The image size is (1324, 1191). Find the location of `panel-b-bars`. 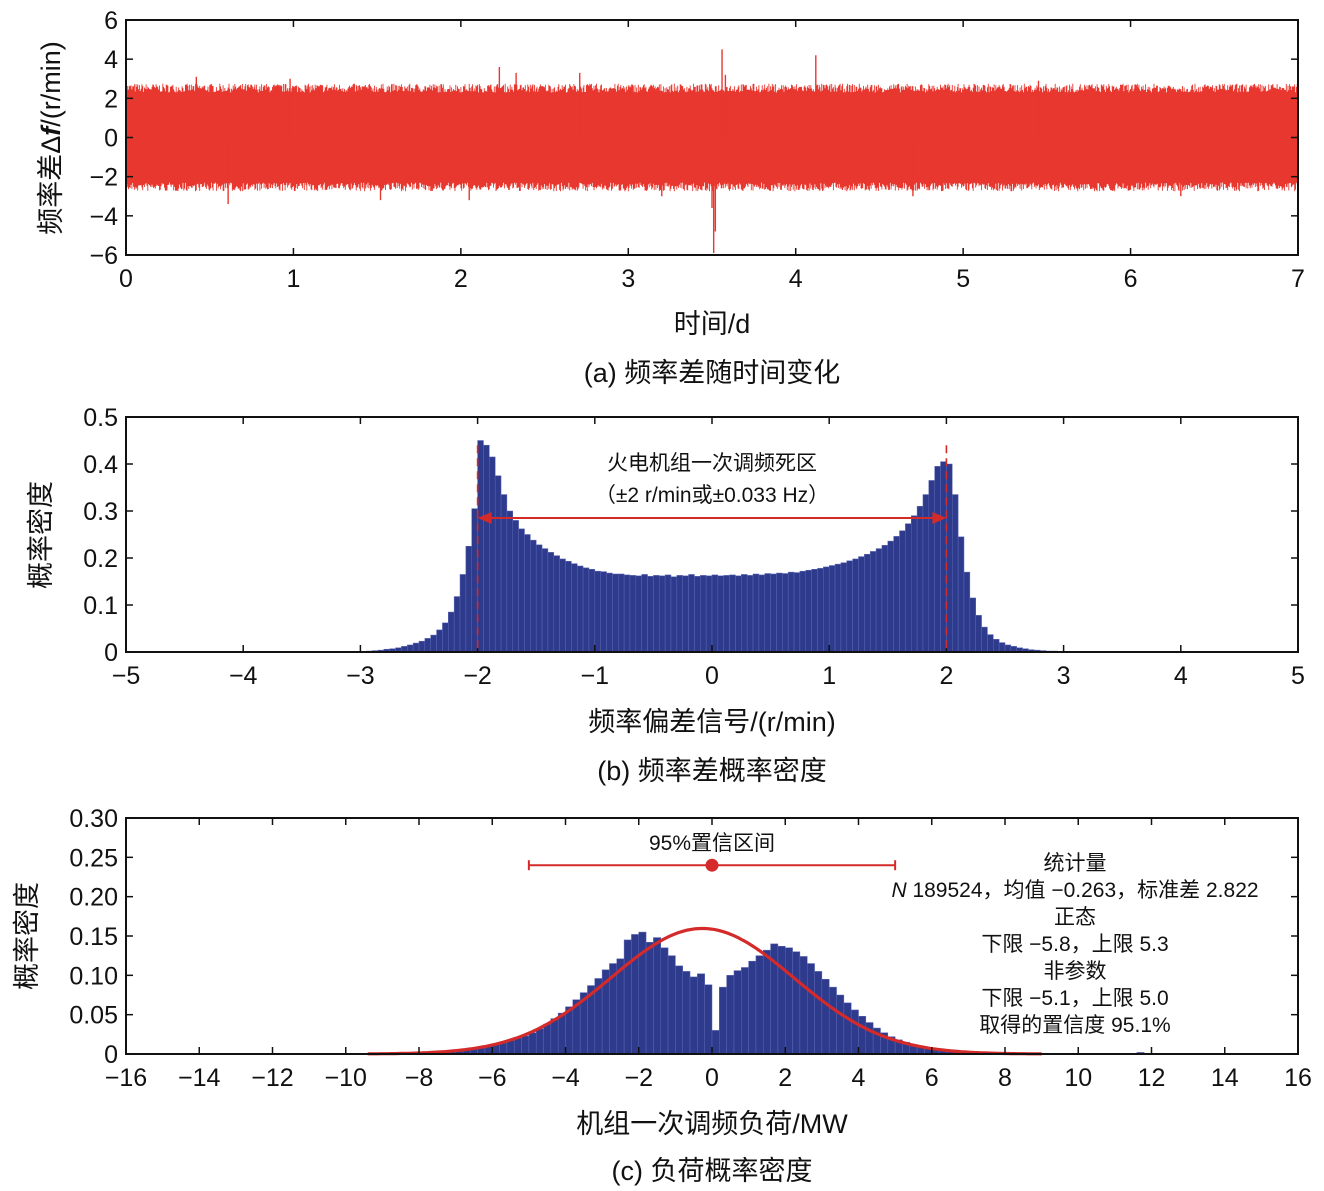

panel-b-bars is located at coordinates (712, 546).